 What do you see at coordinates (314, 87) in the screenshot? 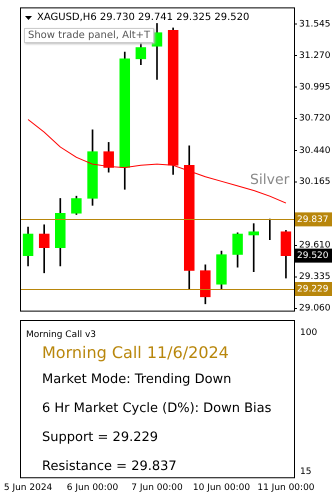
I see `y-tick-label: 30.995` at bounding box center [314, 87].